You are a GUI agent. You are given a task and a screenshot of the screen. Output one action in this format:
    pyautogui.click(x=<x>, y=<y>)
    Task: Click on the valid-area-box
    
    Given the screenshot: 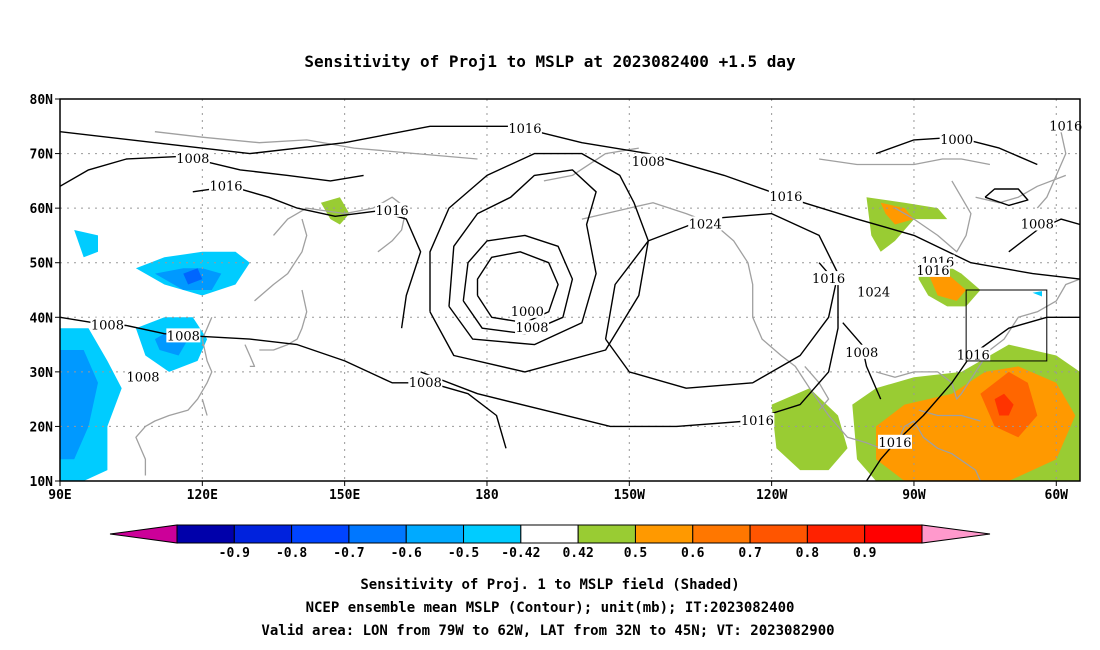 What is the action you would take?
    pyautogui.click(x=1006, y=325)
    